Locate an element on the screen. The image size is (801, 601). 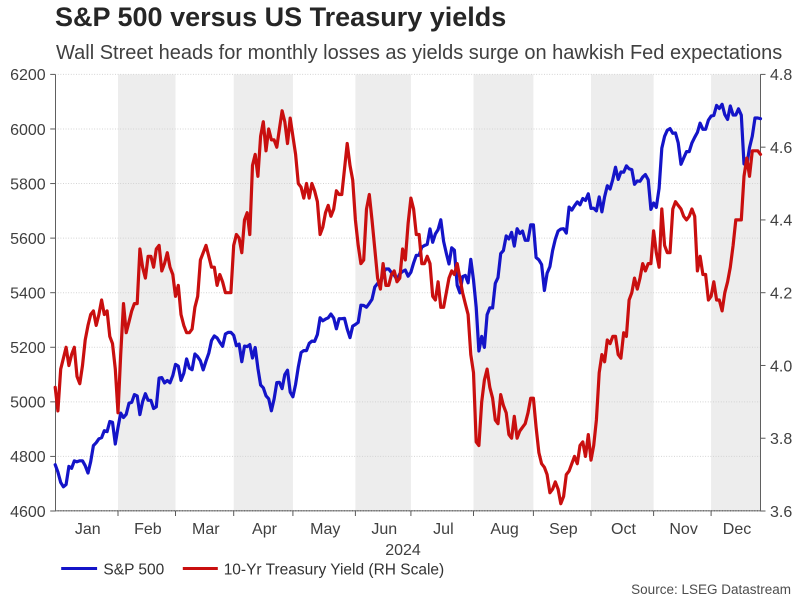
svg-text: Jul is located at coordinates (443, 529).